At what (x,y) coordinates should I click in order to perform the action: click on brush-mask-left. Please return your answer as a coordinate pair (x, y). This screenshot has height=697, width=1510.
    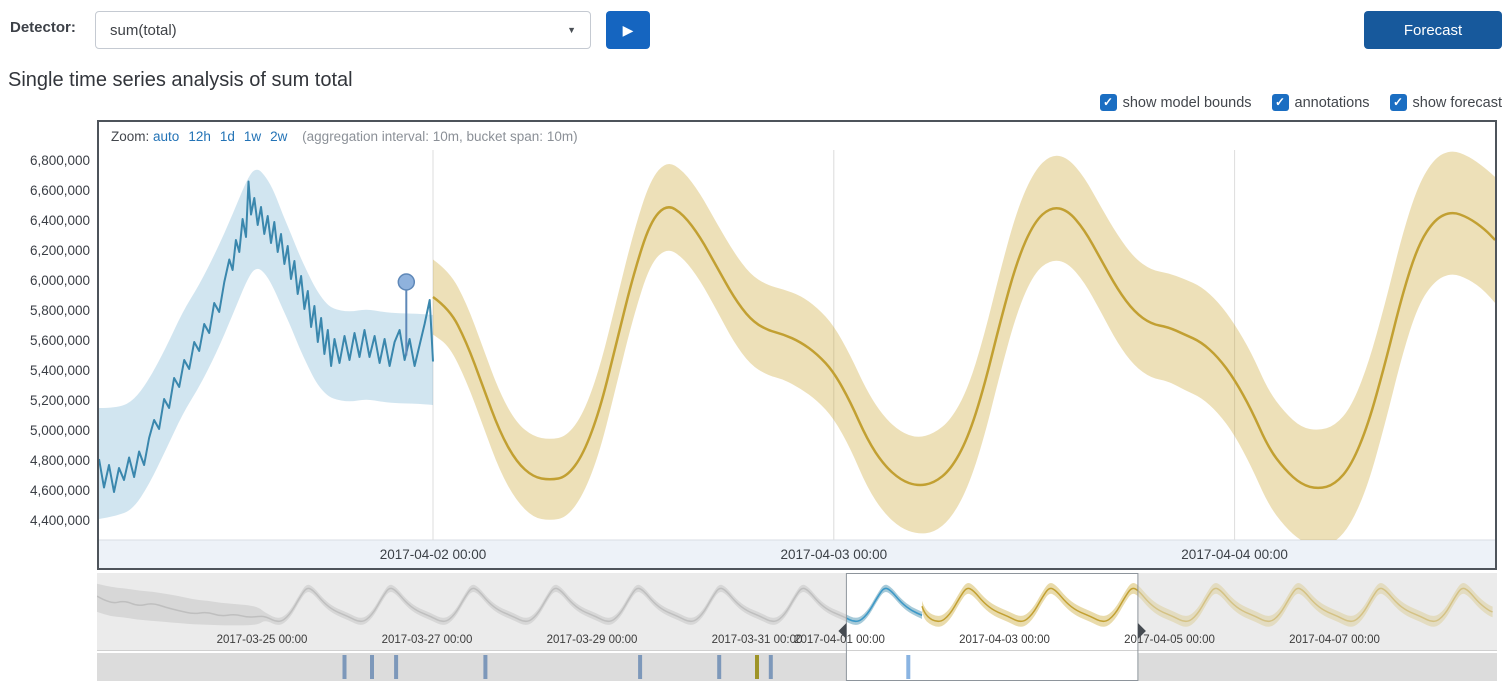
    Looking at the image, I should click on (472, 611).